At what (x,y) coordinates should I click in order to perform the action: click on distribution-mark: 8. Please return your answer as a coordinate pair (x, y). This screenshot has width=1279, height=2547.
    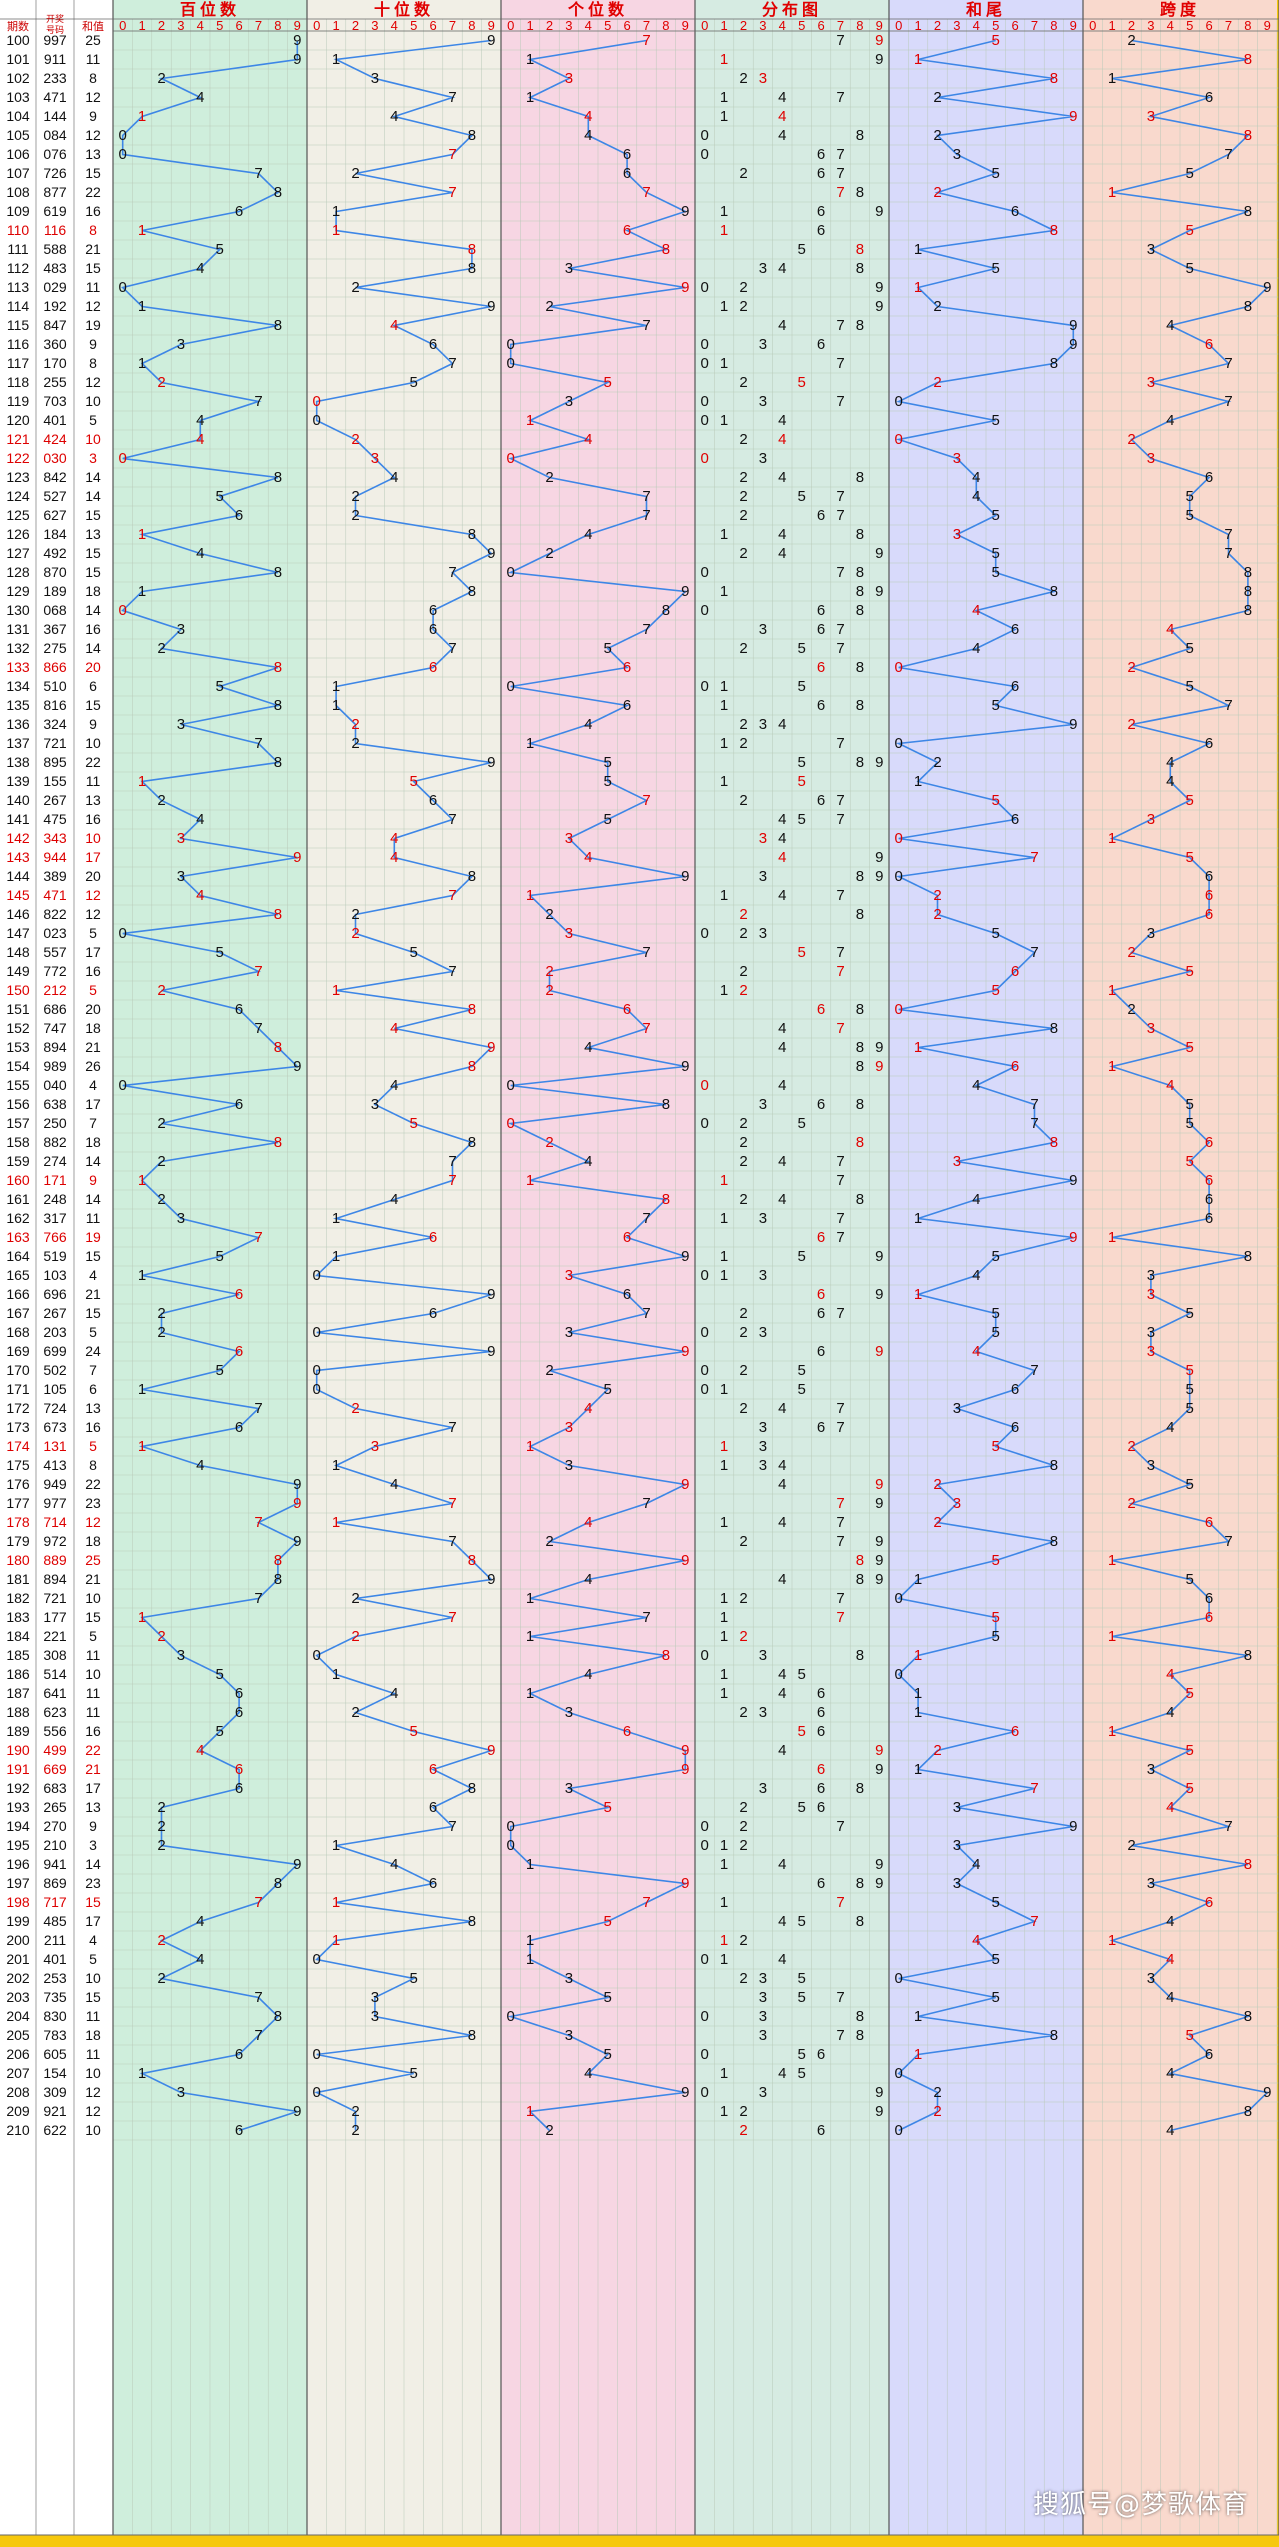
    Looking at the image, I should click on (860, 610).